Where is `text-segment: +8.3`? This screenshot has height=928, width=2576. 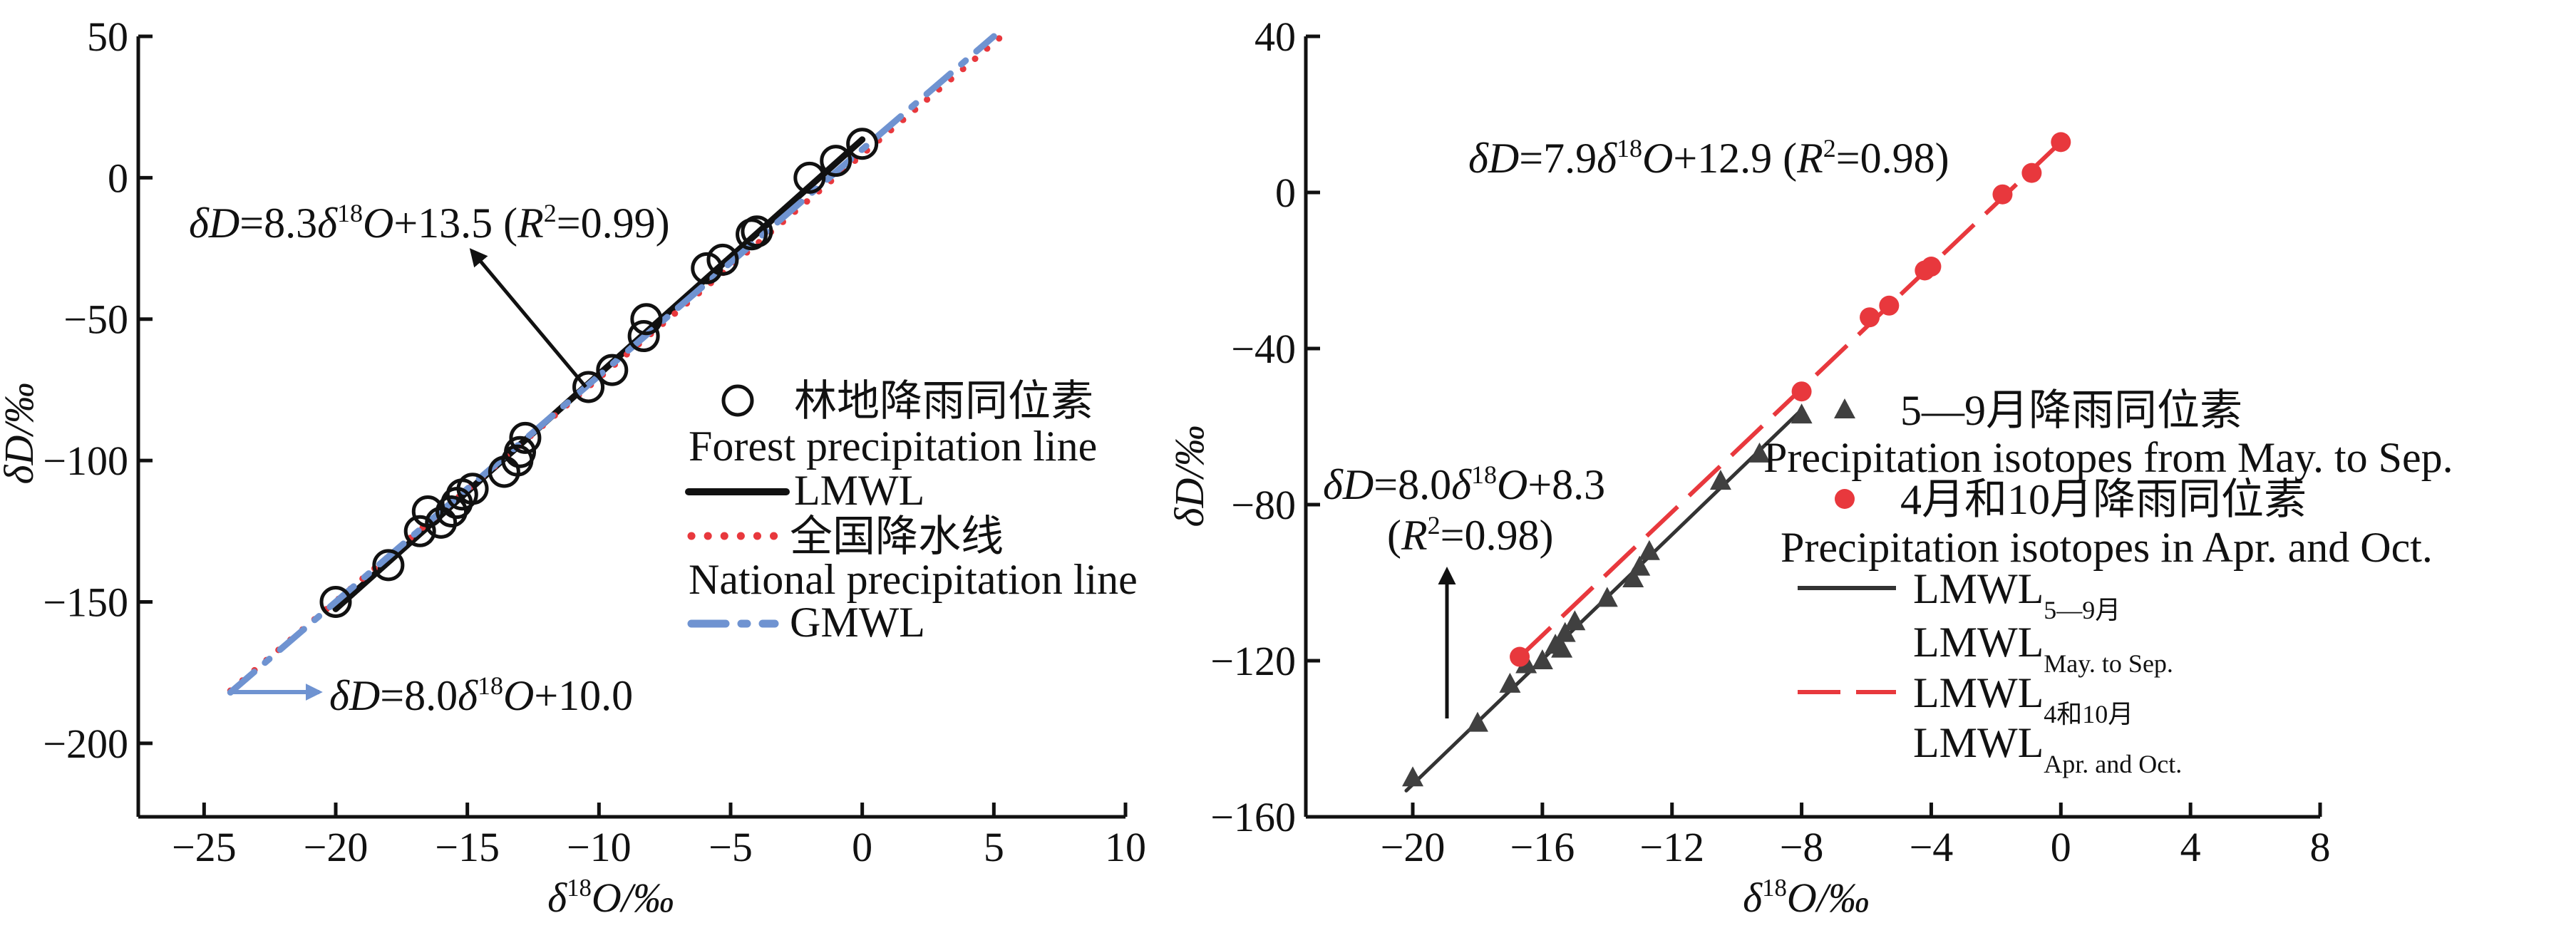
text-segment: +8.3 is located at coordinates (1566, 484).